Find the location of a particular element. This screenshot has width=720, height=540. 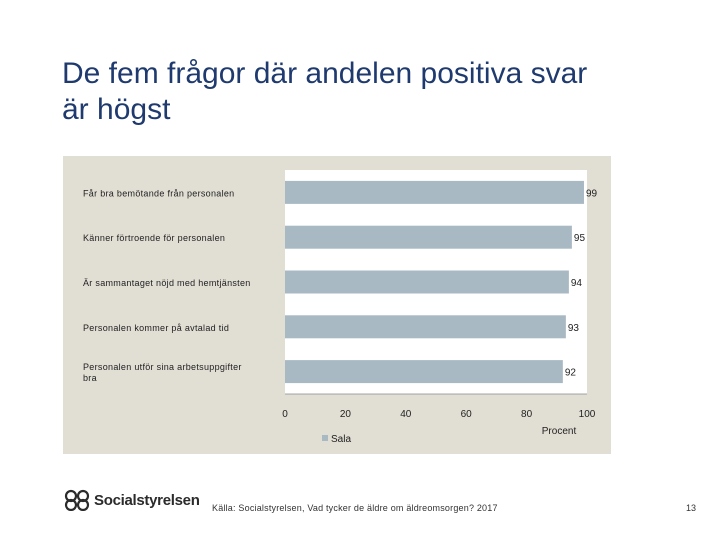

legend-swatch is located at coordinates (325, 438).